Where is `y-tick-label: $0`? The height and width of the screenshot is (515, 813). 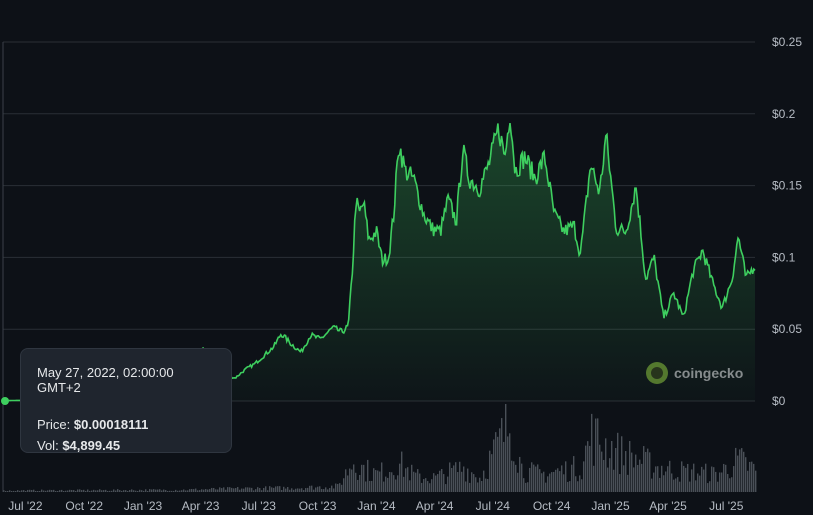 y-tick-label: $0 is located at coordinates (779, 401).